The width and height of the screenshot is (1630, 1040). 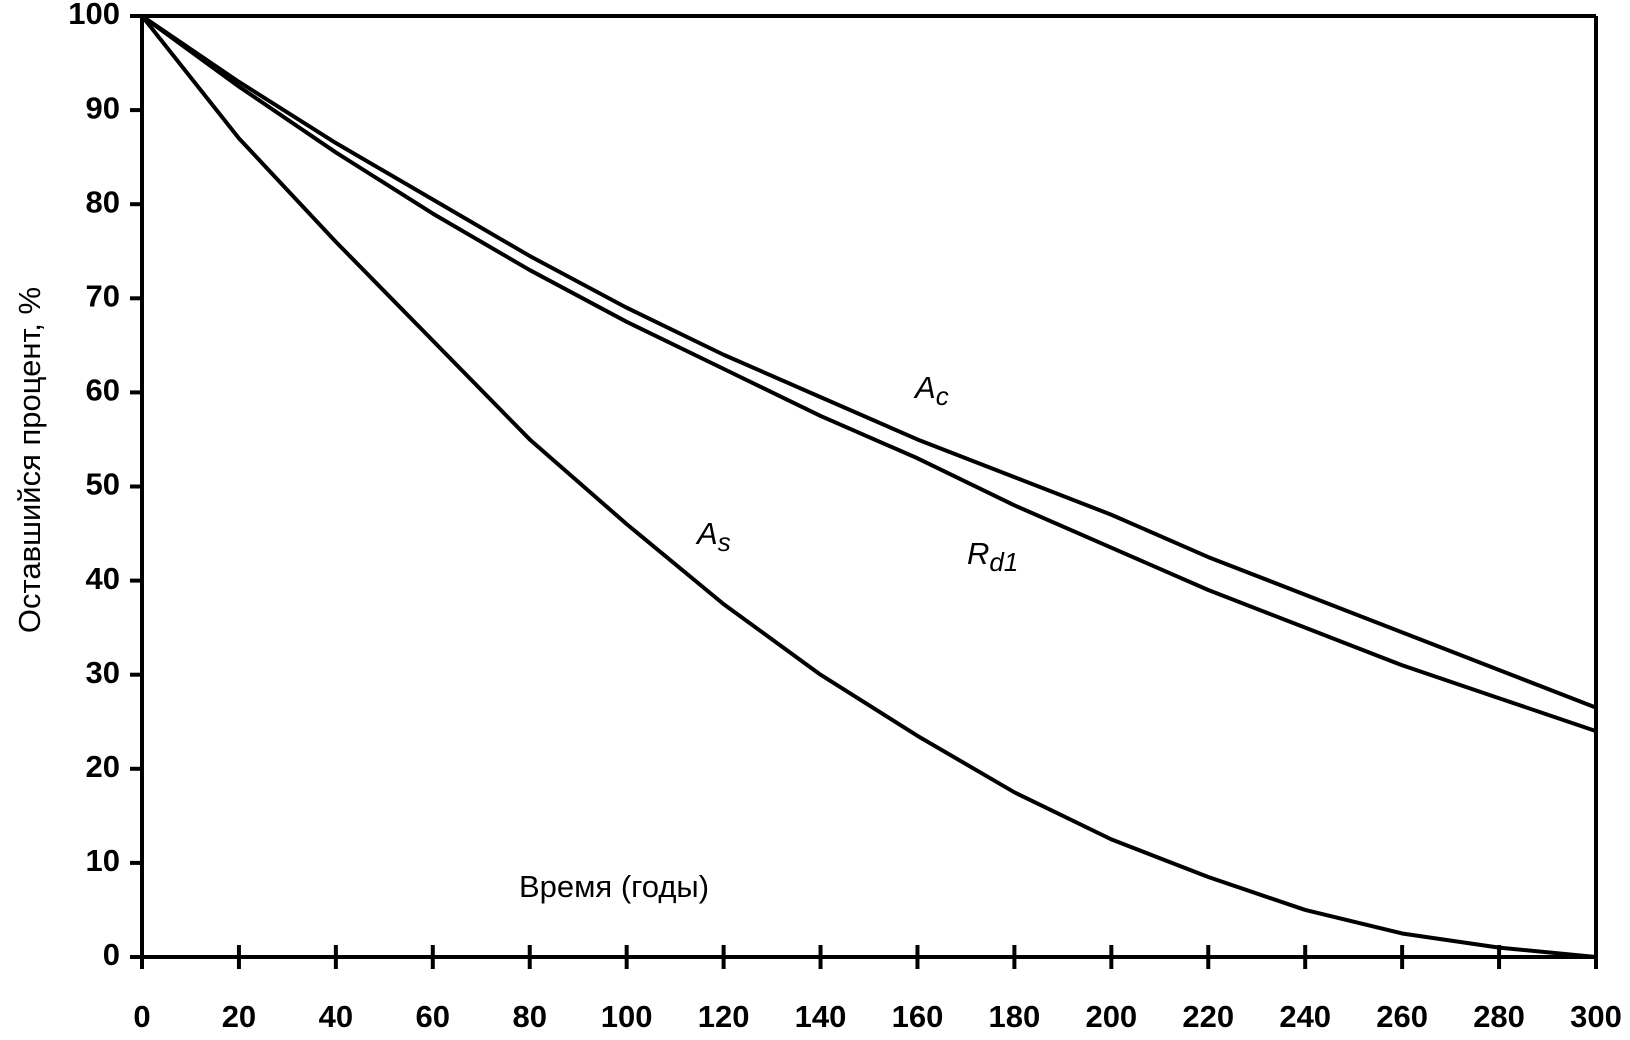 What do you see at coordinates (239, 1016) in the screenshot?
I see `x-tick-label: 20` at bounding box center [239, 1016].